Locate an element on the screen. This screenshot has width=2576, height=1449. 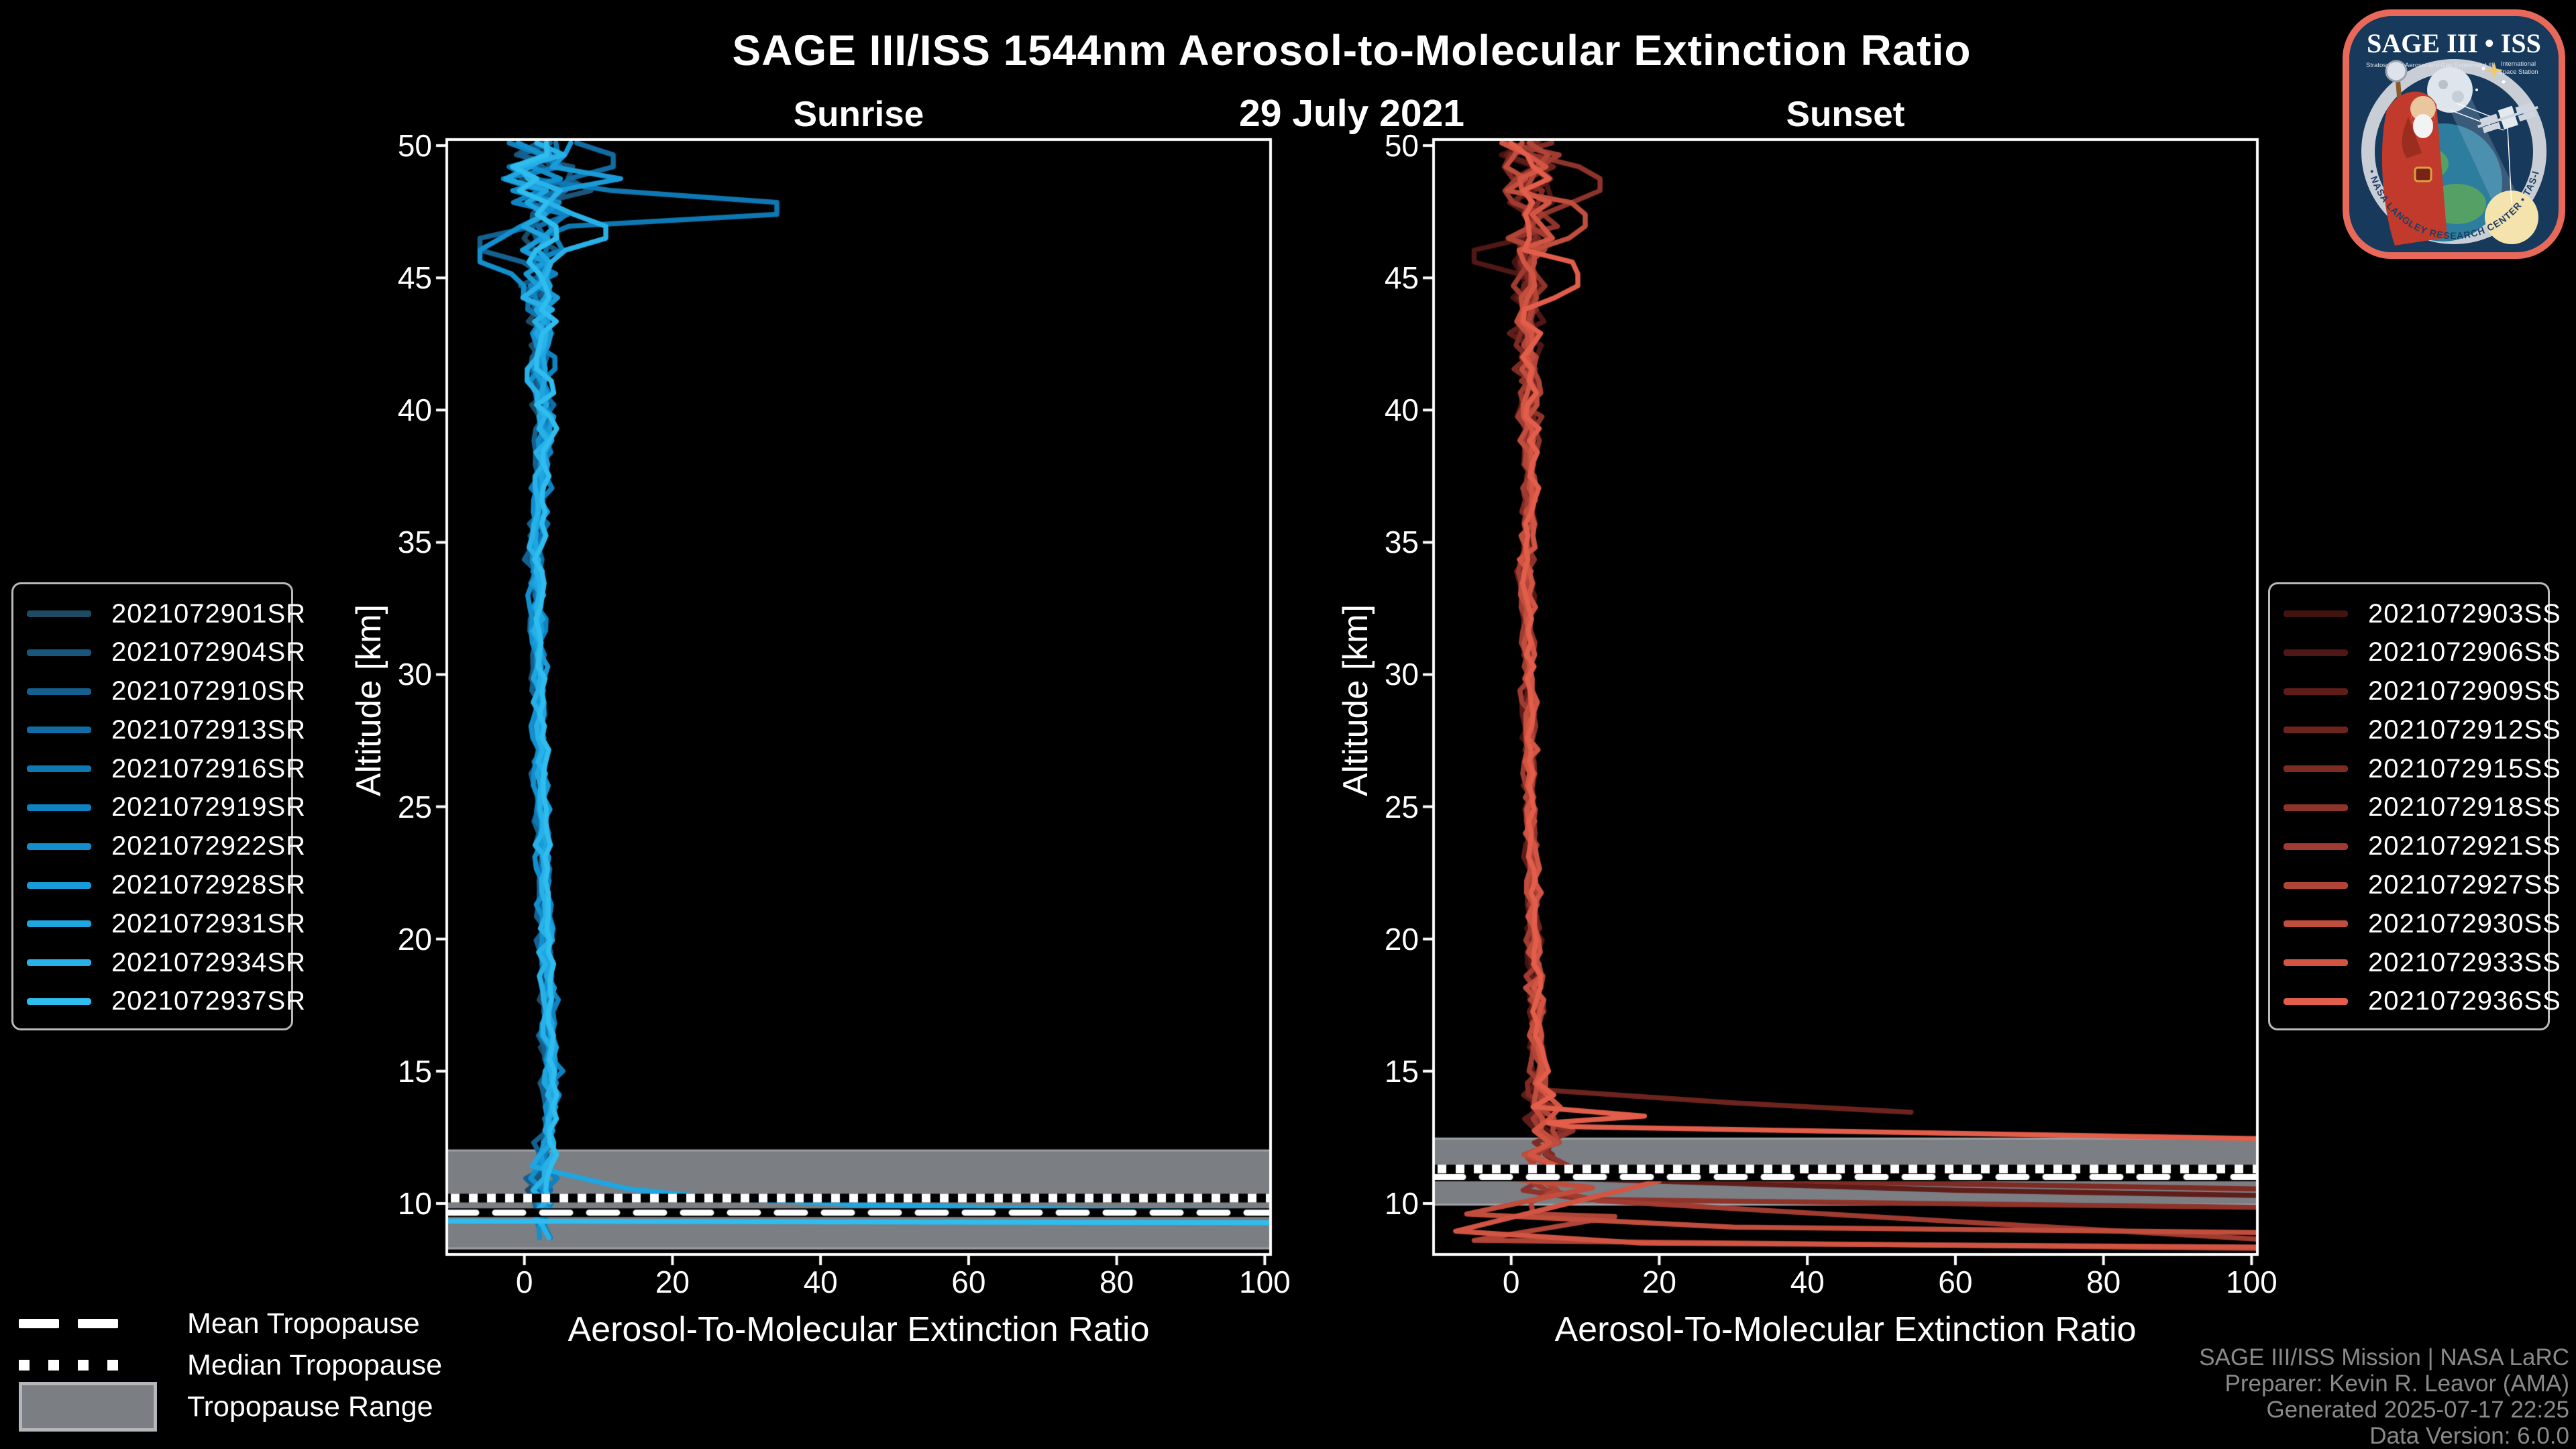
sunrise-y-axis-label: Altitude [km] is located at coordinates (369, 700).